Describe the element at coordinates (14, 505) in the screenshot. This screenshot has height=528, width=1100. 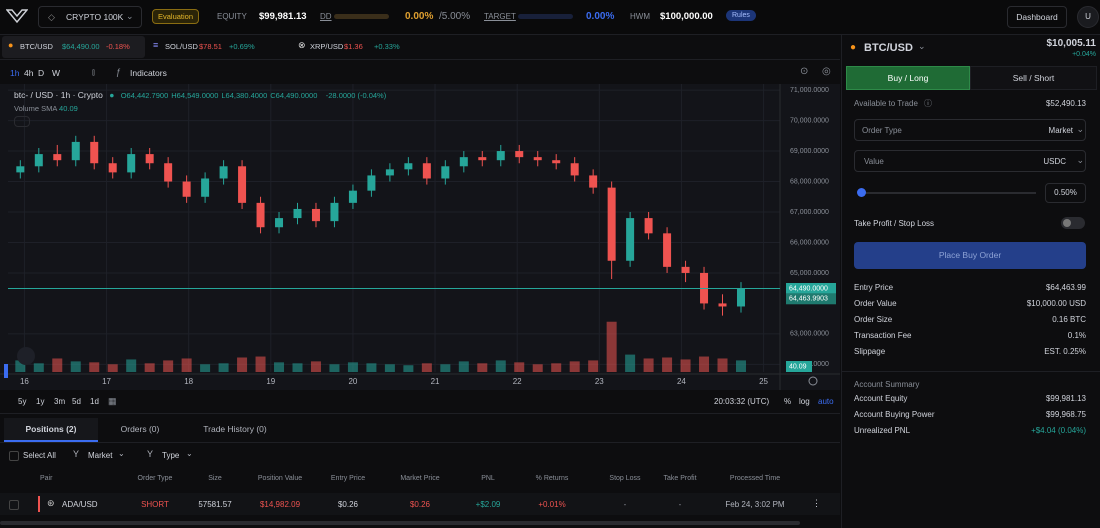
I see `row-checkbox` at that location.